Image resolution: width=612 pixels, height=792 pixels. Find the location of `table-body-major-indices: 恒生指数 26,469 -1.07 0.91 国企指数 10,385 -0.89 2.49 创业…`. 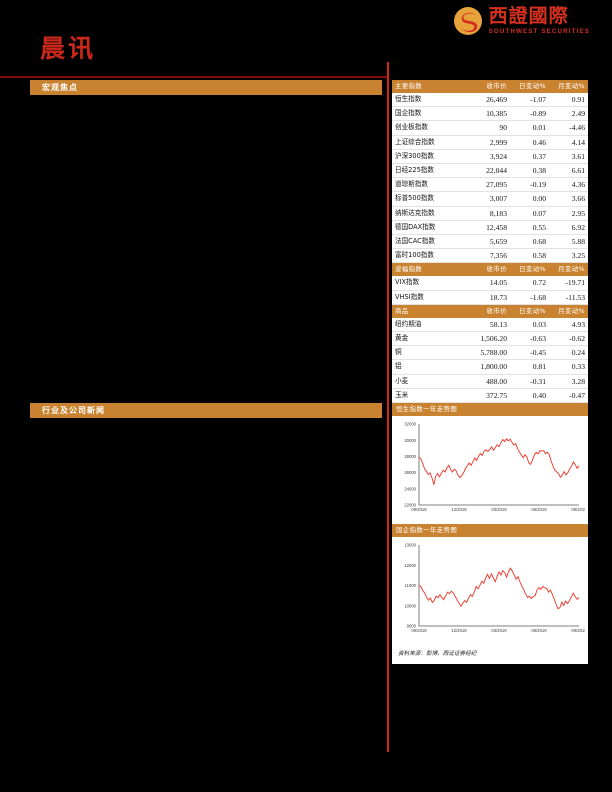

table-body-major-indices: 恒生指数 26,469 -1.07 0.91 国企指数 10,385 -0.89 2.49 创业… is located at coordinates (490, 178).